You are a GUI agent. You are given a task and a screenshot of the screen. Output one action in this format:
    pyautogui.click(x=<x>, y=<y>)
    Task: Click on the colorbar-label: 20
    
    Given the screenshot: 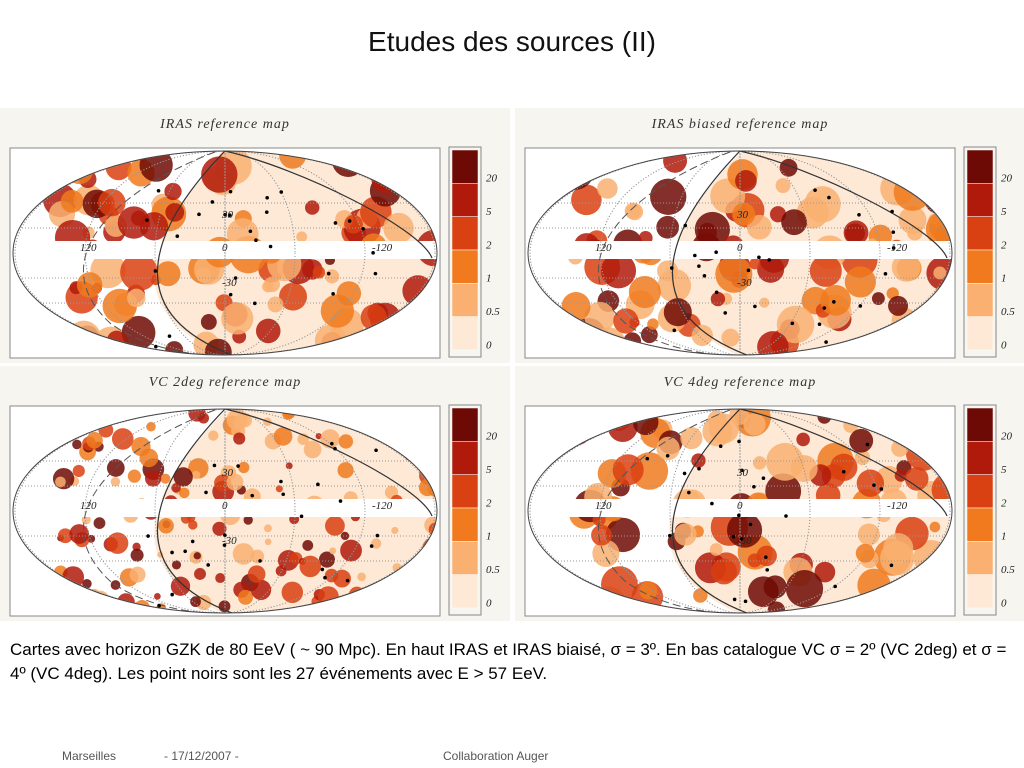 What is the action you would take?
    pyautogui.click(x=1007, y=437)
    